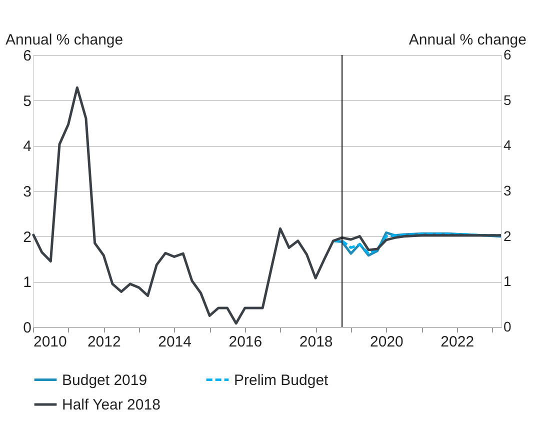 The width and height of the screenshot is (555, 426). What do you see at coordinates (282, 380) in the screenshot?
I see `legend-label: Prelim Budget` at bounding box center [282, 380].